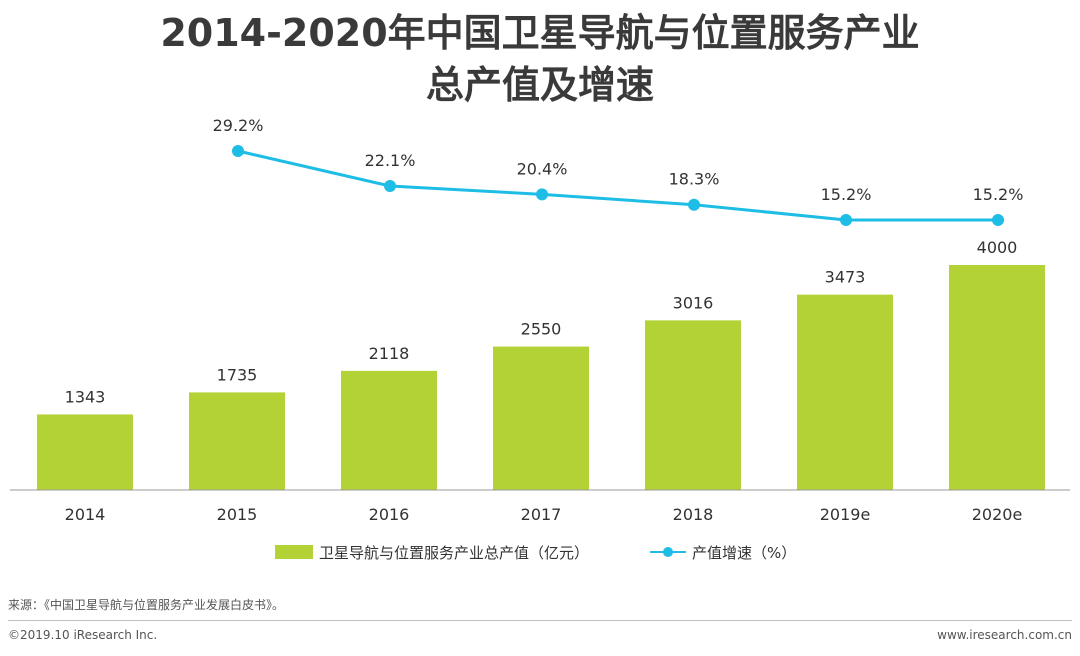 This screenshot has height=656, width=1080. Describe the element at coordinates (542, 168) in the screenshot. I see `growth-label-2017: 20.4%` at that location.